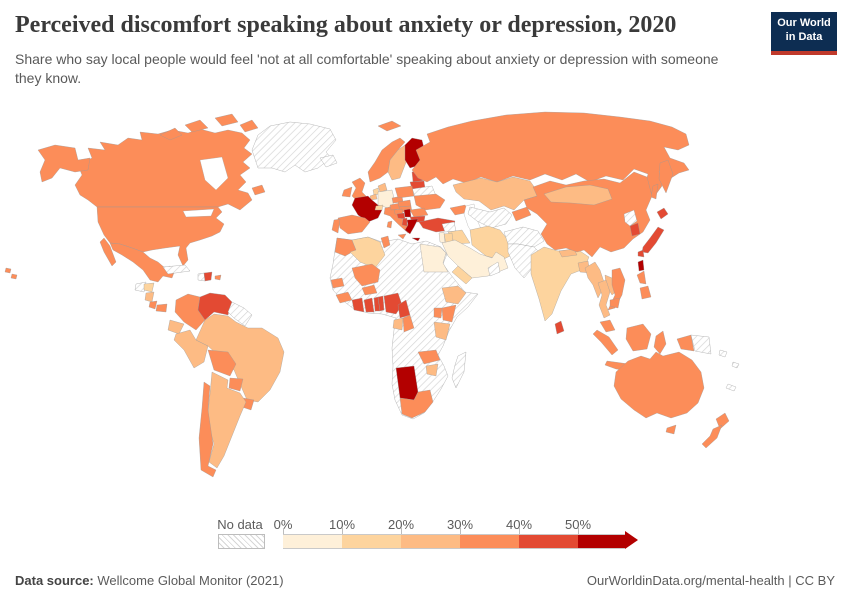 The height and width of the screenshot is (600, 850). Describe the element at coordinates (347, 192) in the screenshot. I see `country-ireland` at that location.